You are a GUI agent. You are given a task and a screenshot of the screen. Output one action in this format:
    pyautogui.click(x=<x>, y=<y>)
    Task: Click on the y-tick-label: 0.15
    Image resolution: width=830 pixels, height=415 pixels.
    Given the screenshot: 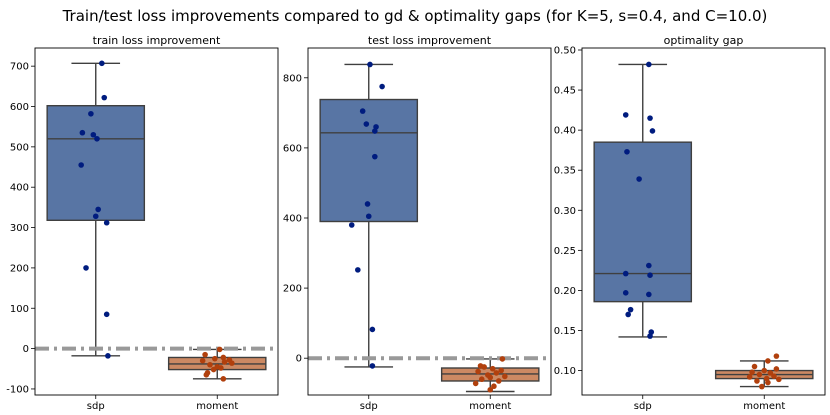 What is the action you would take?
    pyautogui.click(x=565, y=331)
    